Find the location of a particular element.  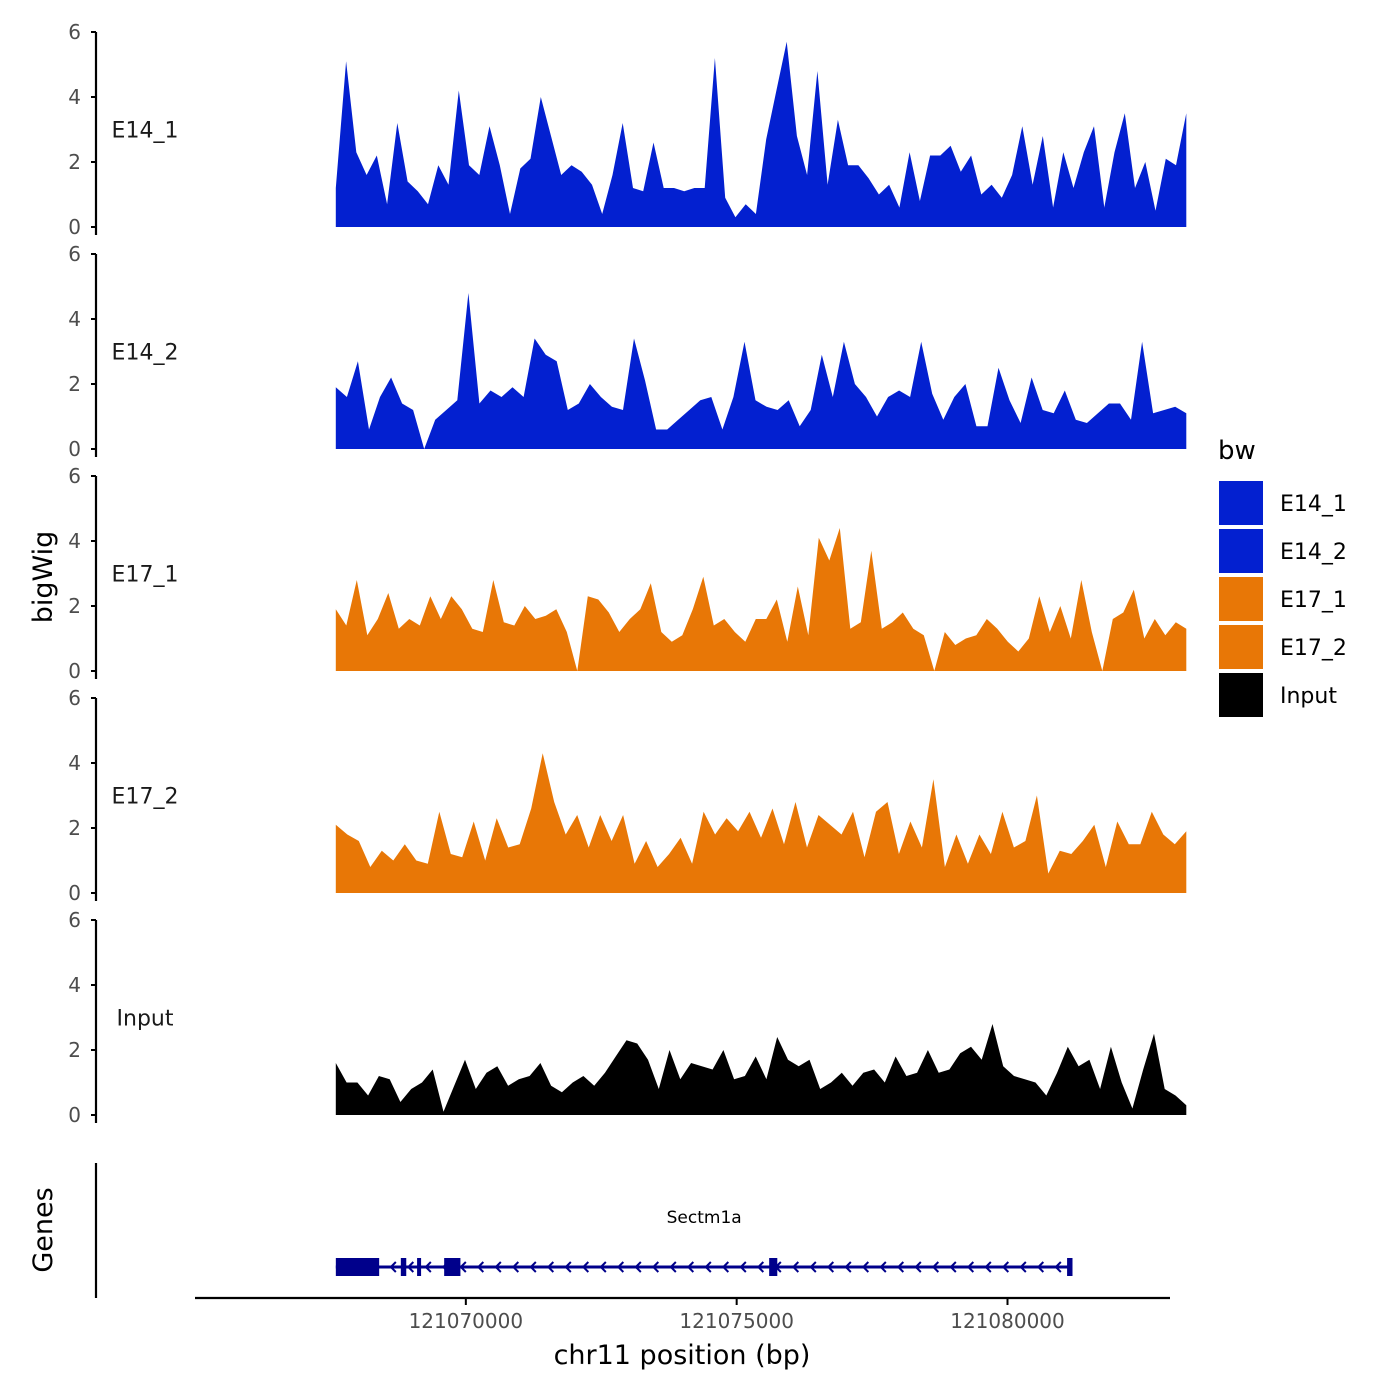

legend-swatch-Input is located at coordinates (1241, 695).